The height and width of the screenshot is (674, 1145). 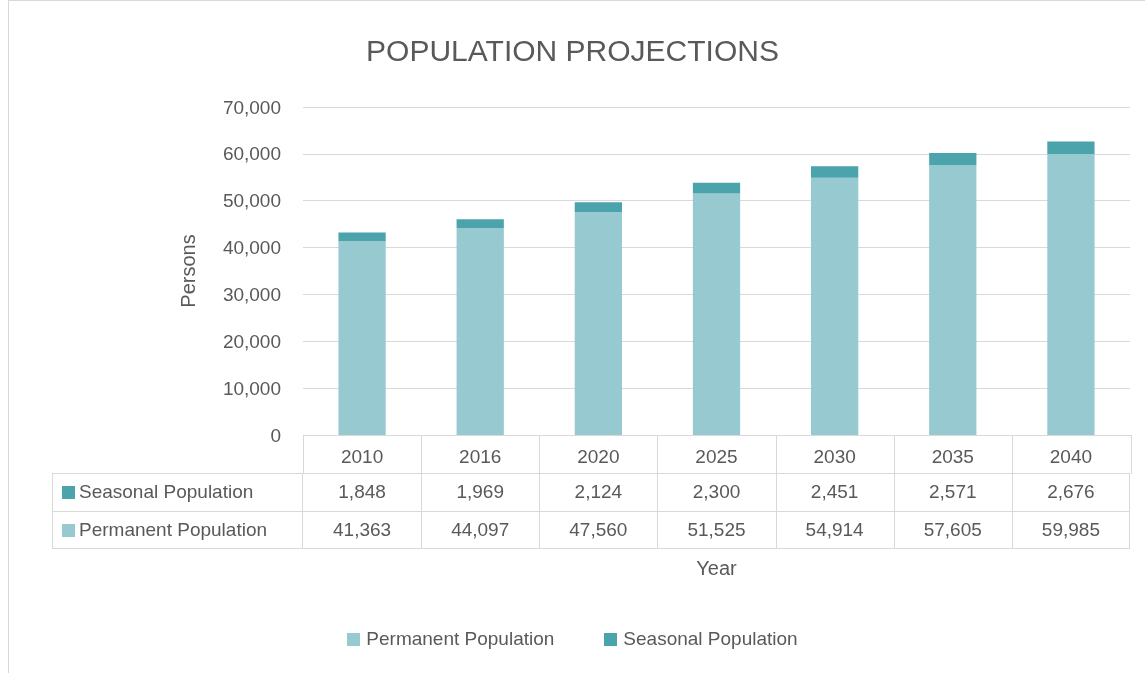 I want to click on y-tick-label: 20,000, so click(x=251, y=341).